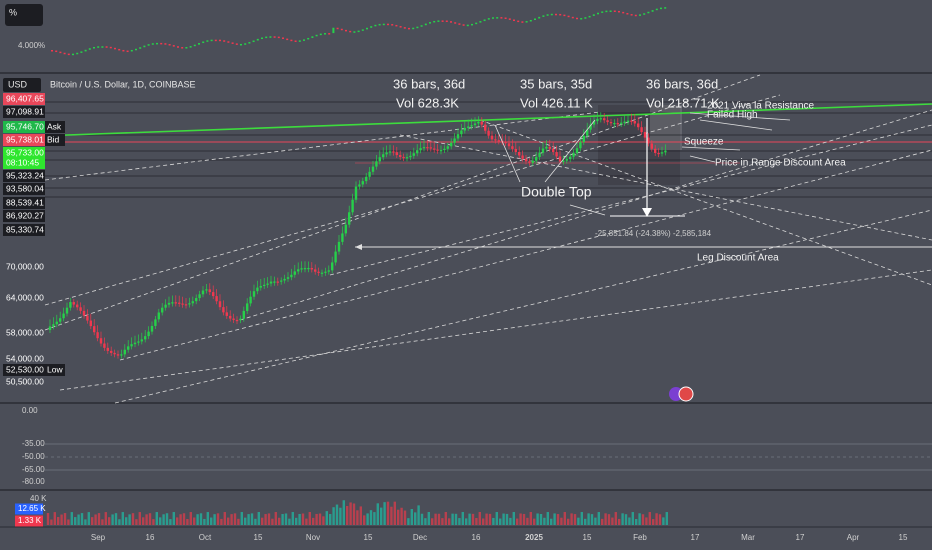  Describe the element at coordinates (54, 126) in the screenshot. I see `price-tag-label: Ask` at that location.